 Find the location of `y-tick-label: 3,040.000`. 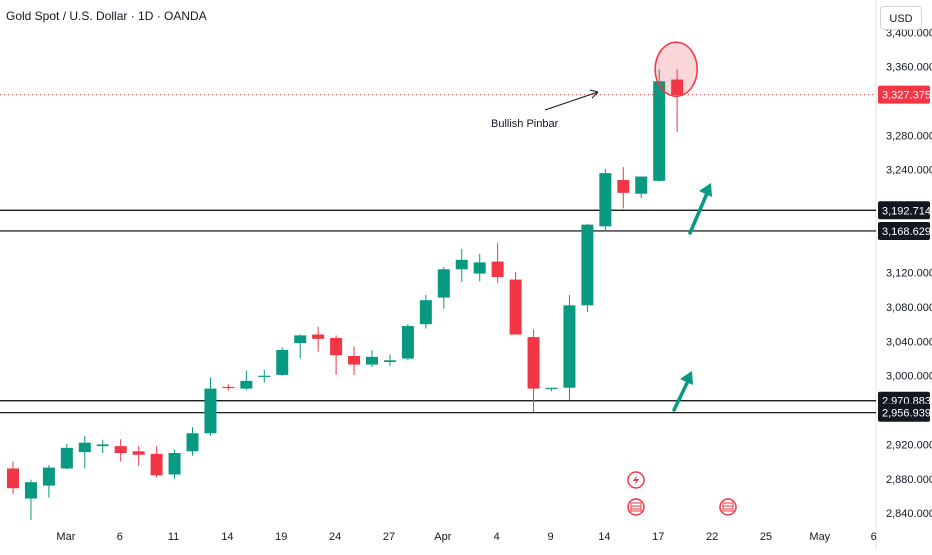

y-tick-label: 3,040.000 is located at coordinates (909, 342).